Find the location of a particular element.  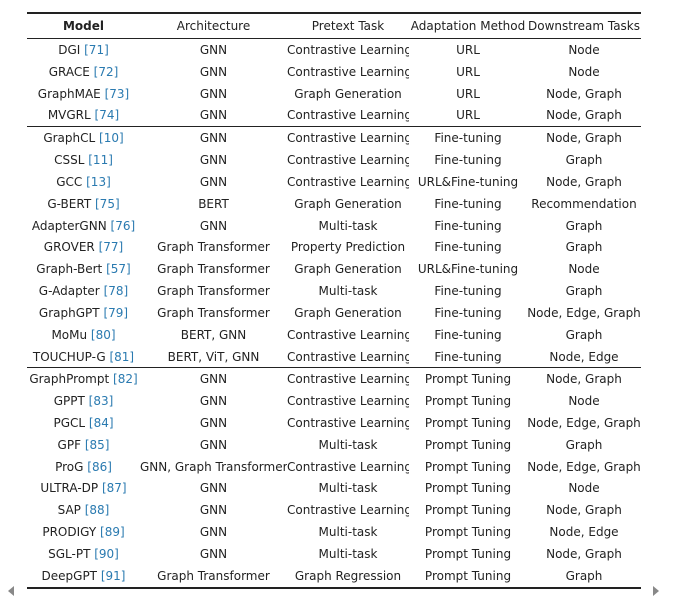

citation-link: [72] is located at coordinates (106, 71).